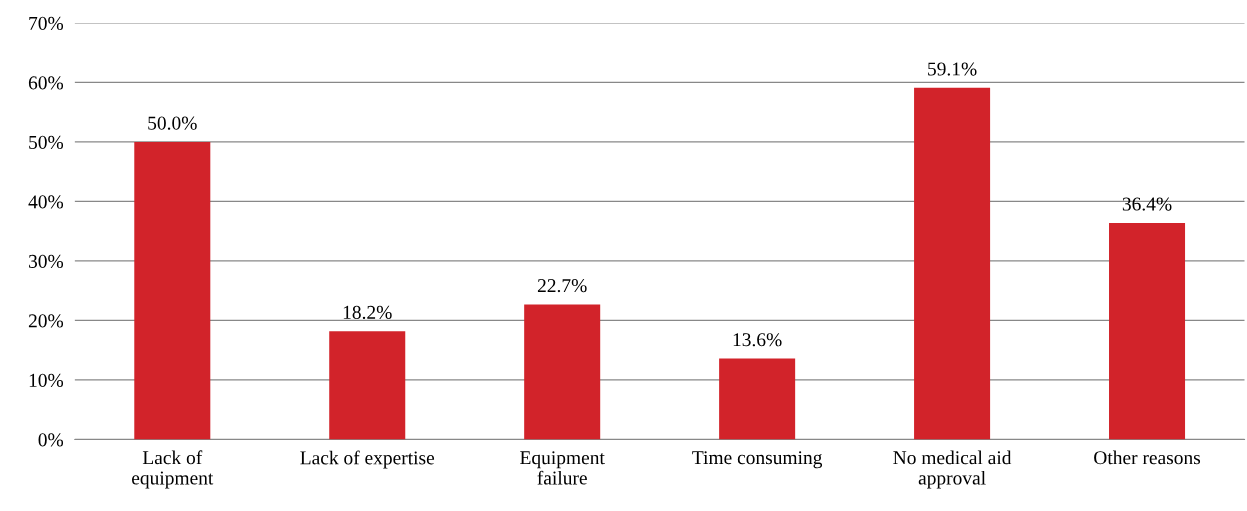 This screenshot has width=1247, height=511. What do you see at coordinates (562, 286) in the screenshot?
I see `data-label: 22.7%` at bounding box center [562, 286].